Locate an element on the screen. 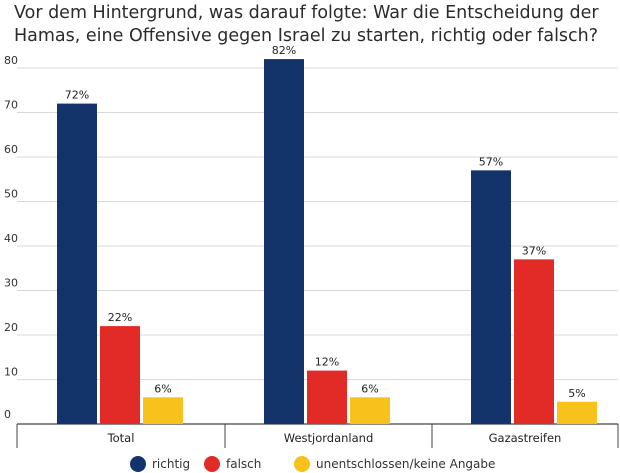 This screenshot has height=473, width=620. y-tick-label: 40 is located at coordinates (11, 238).